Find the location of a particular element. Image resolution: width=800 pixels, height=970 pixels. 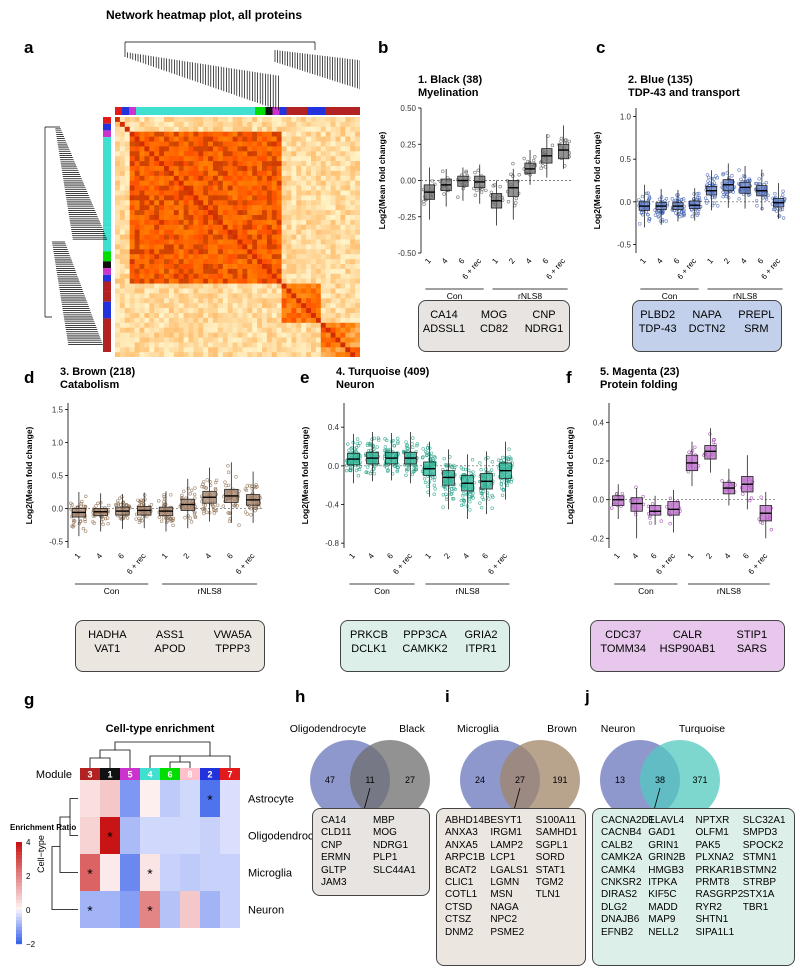

module-number: 8 is located at coordinates (189, 775).